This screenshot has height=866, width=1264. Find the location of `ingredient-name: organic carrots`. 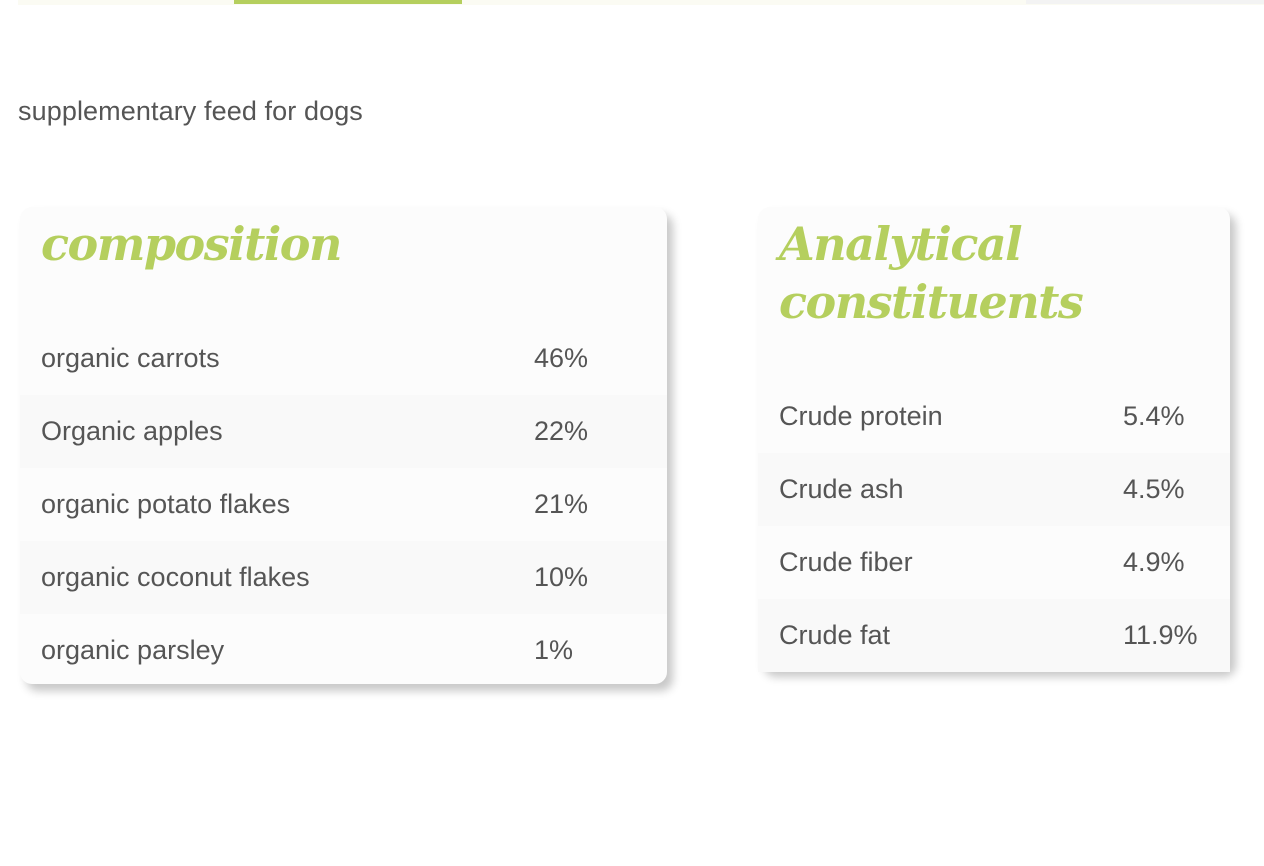

ingredient-name: organic carrots is located at coordinates (130, 358).